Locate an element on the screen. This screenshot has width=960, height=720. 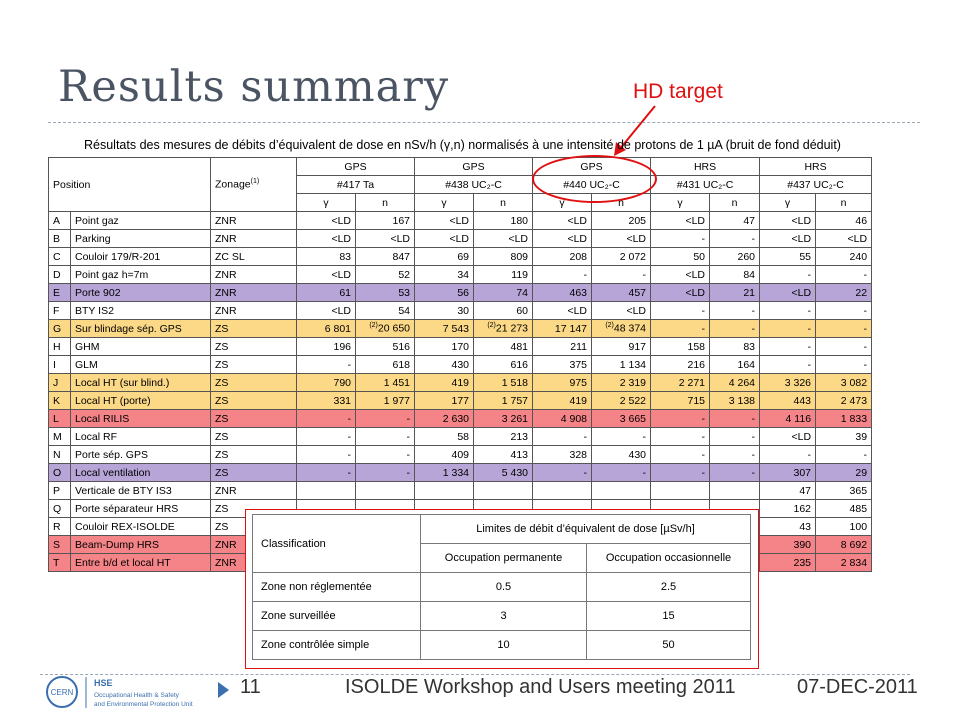
value-cell: 2 522 is located at coordinates (621, 400).